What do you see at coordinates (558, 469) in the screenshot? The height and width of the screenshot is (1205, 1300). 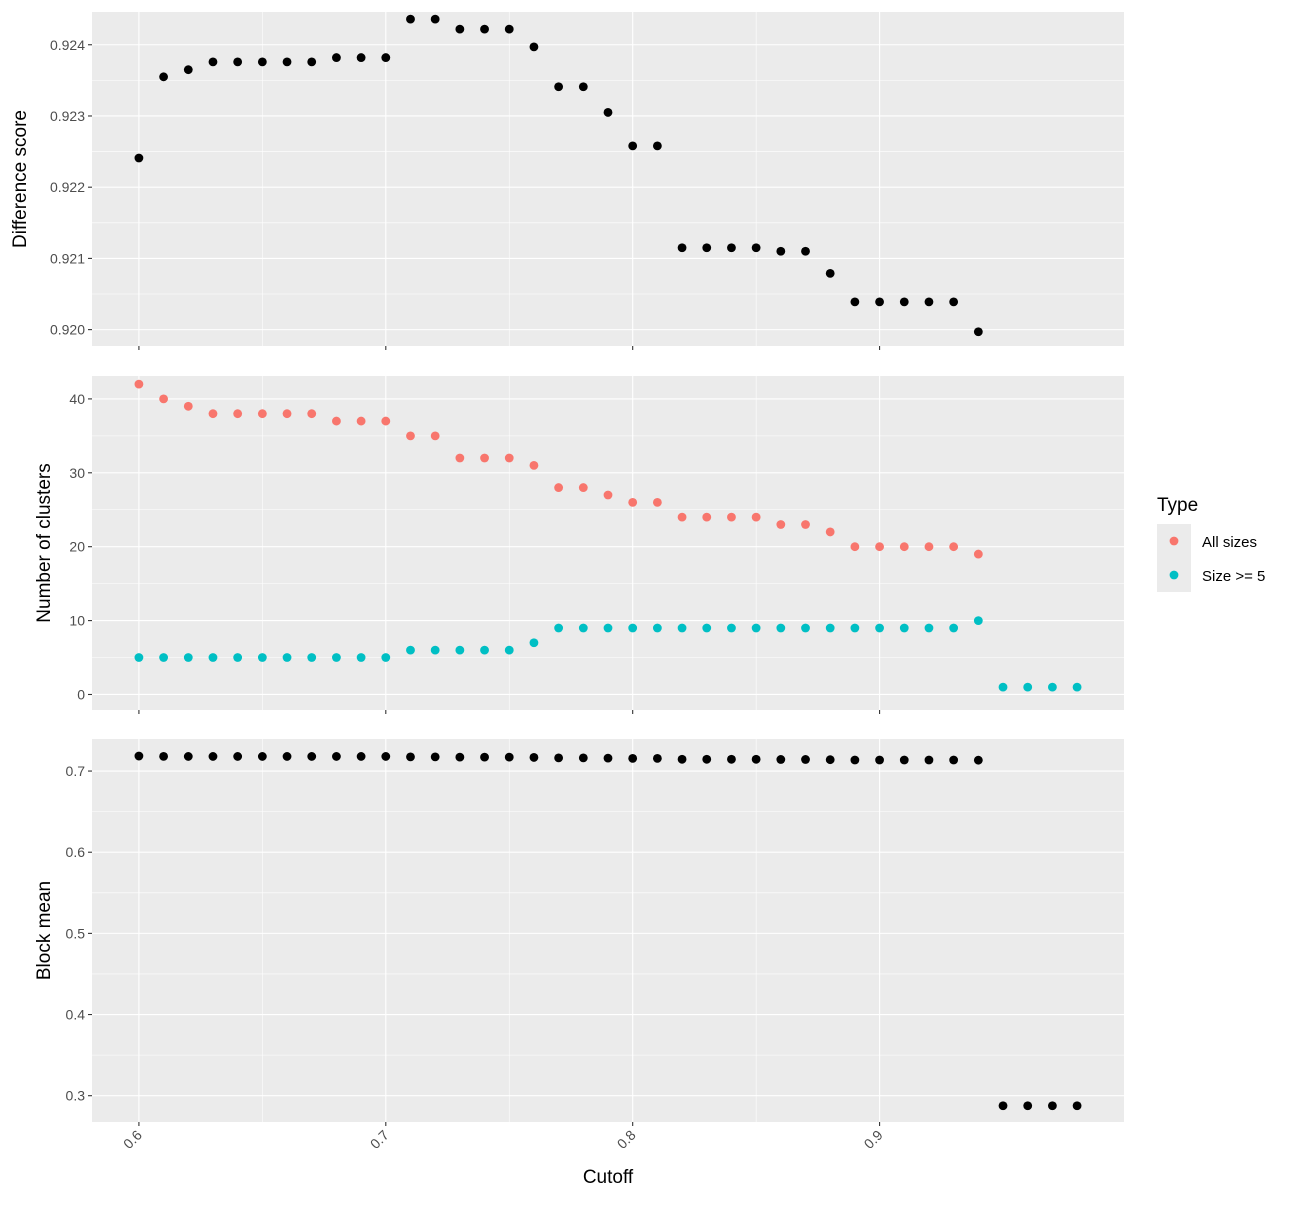 I see `series-all-sizes` at bounding box center [558, 469].